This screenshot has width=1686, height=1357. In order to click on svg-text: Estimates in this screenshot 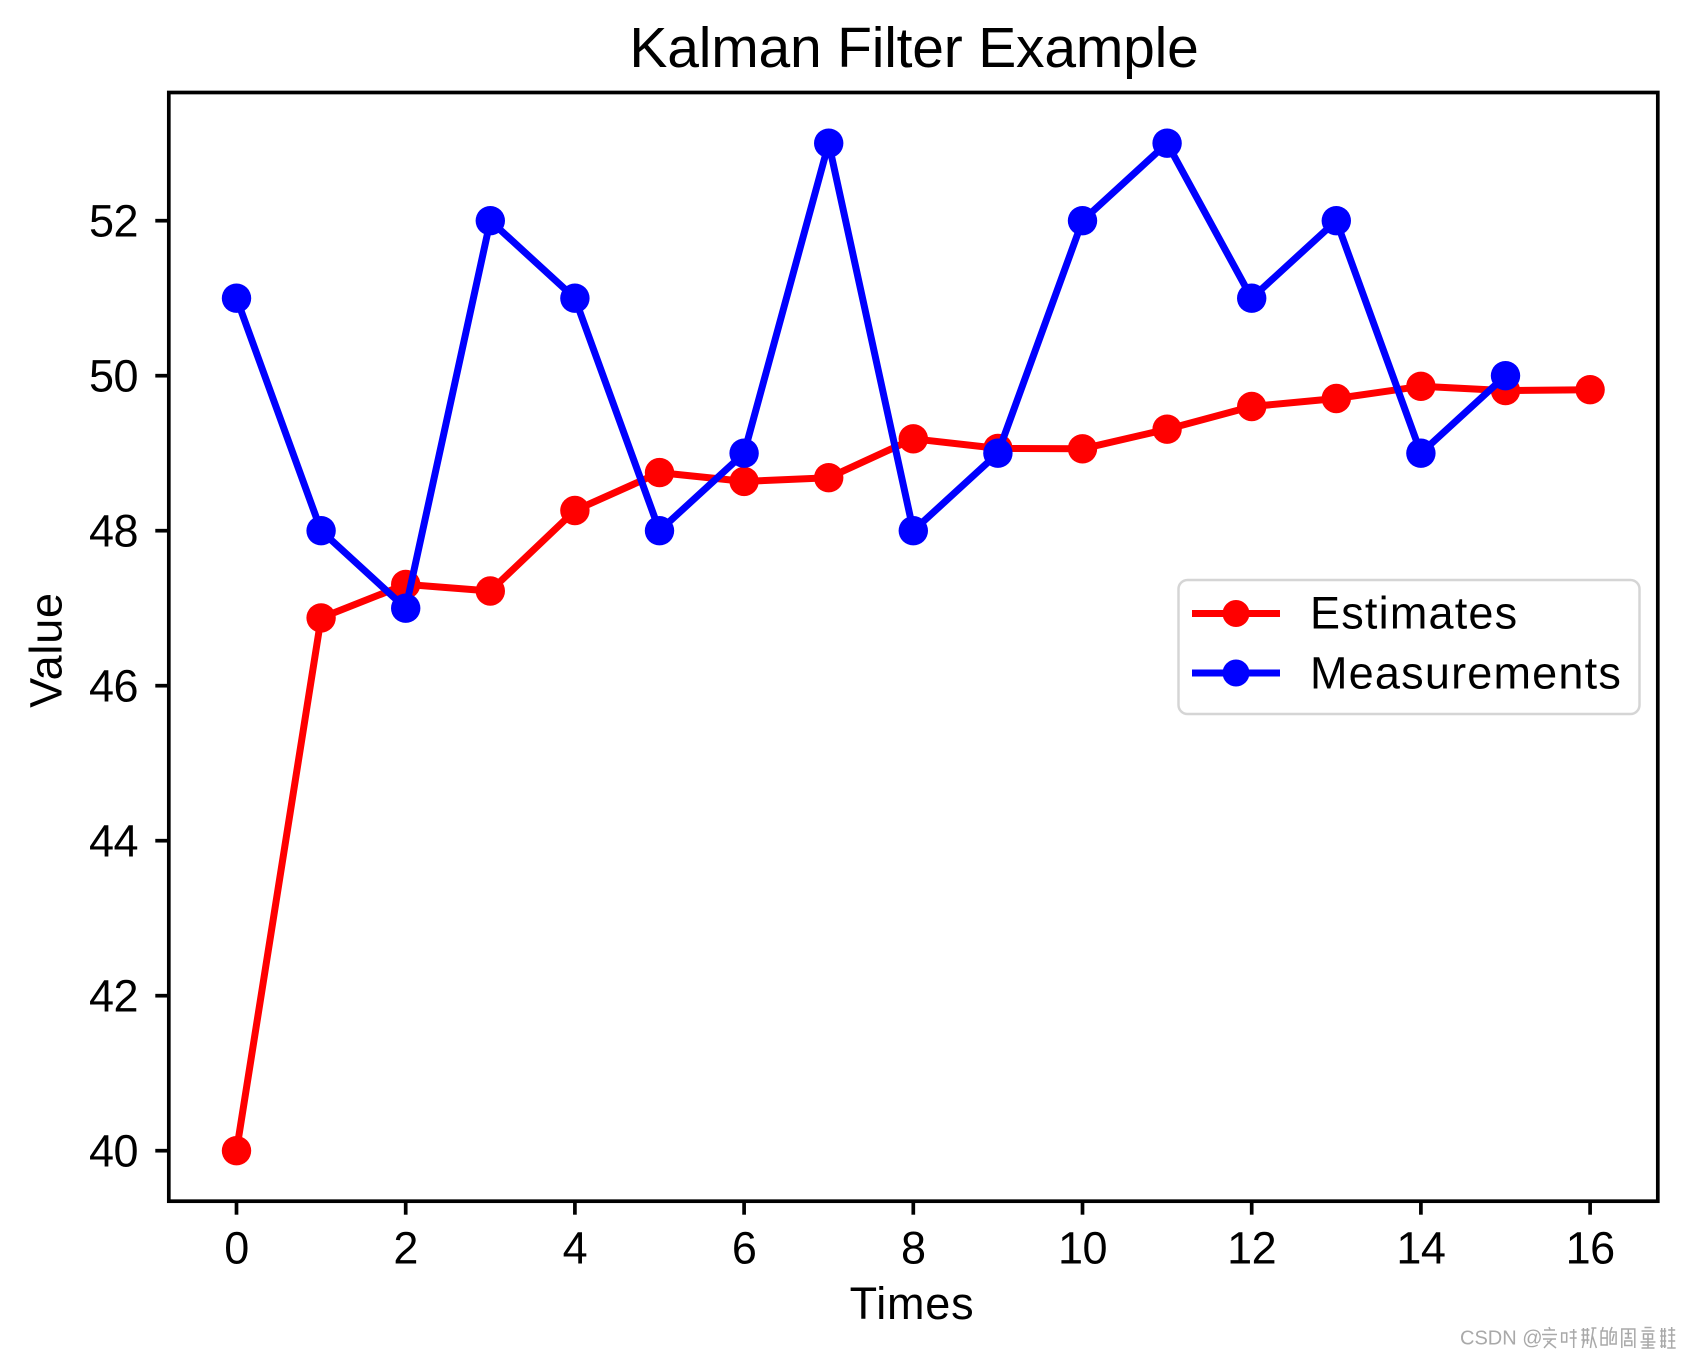, I will do `click(1414, 613)`.